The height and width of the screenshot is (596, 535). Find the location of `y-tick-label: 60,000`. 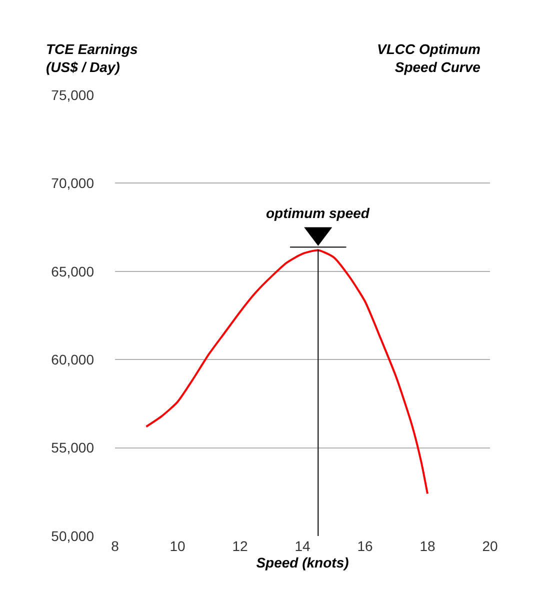

y-tick-label: 60,000 is located at coordinates (72, 360).